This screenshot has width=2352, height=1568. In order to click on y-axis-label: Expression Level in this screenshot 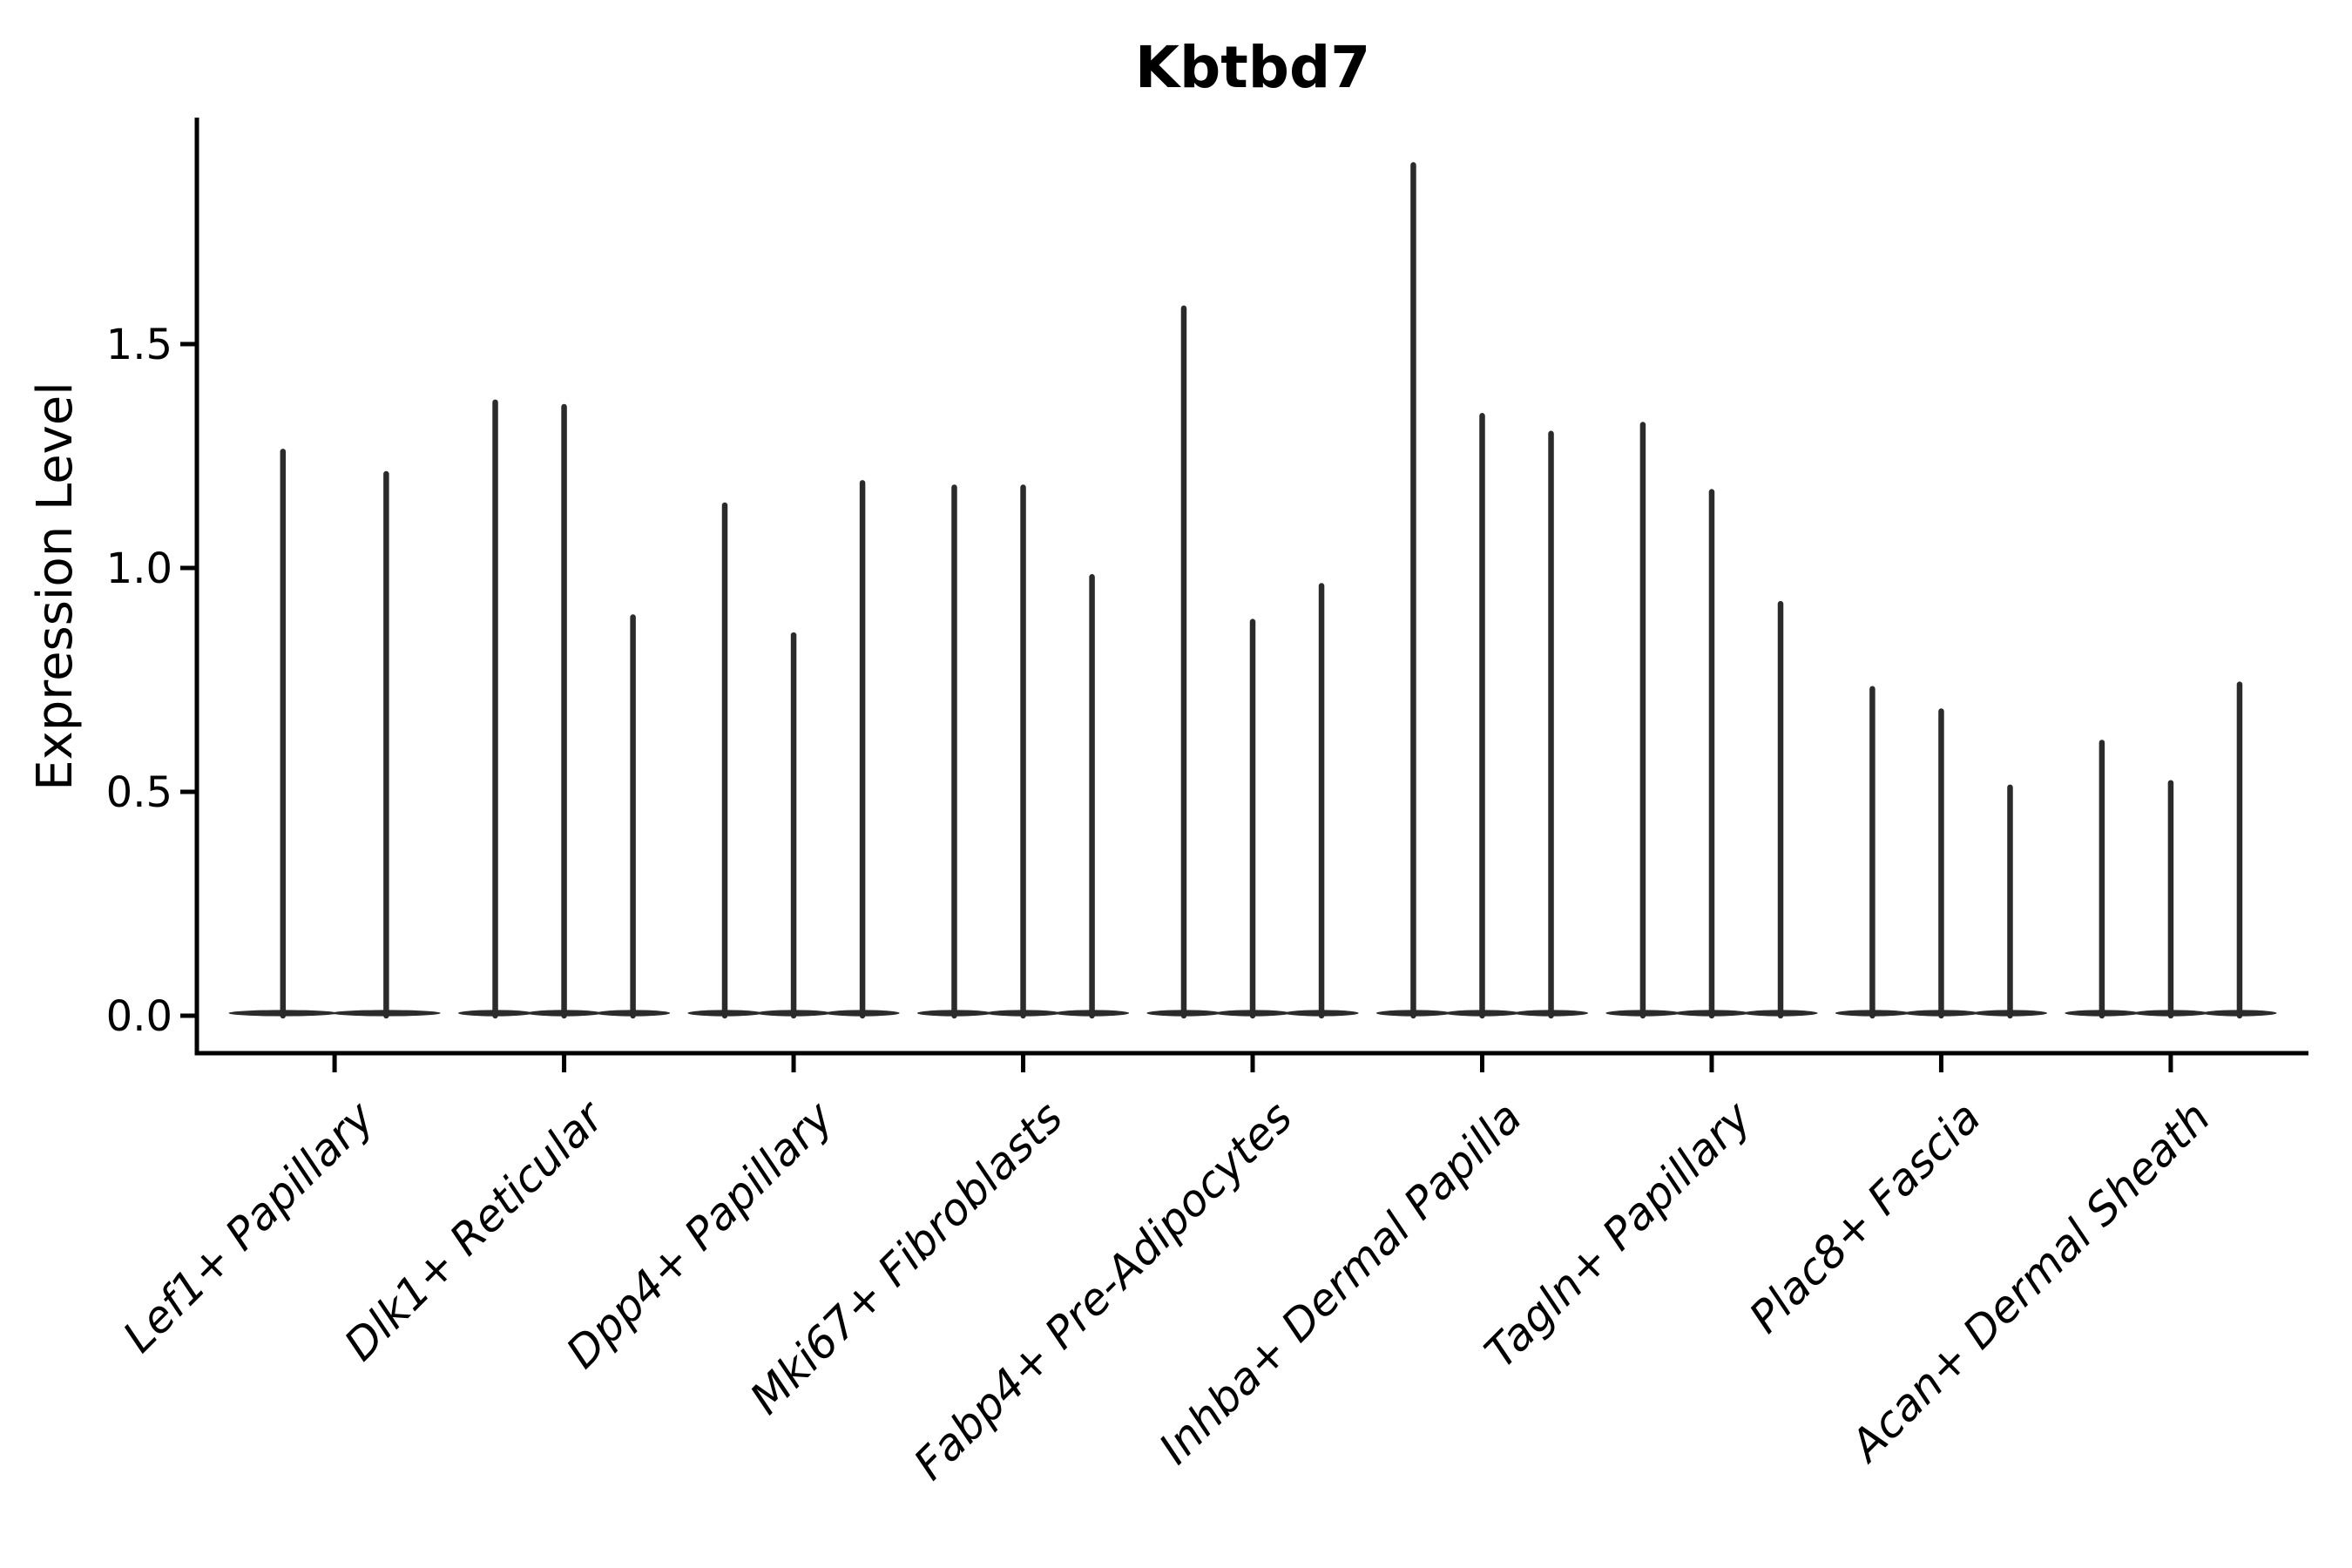, I will do `click(56, 586)`.